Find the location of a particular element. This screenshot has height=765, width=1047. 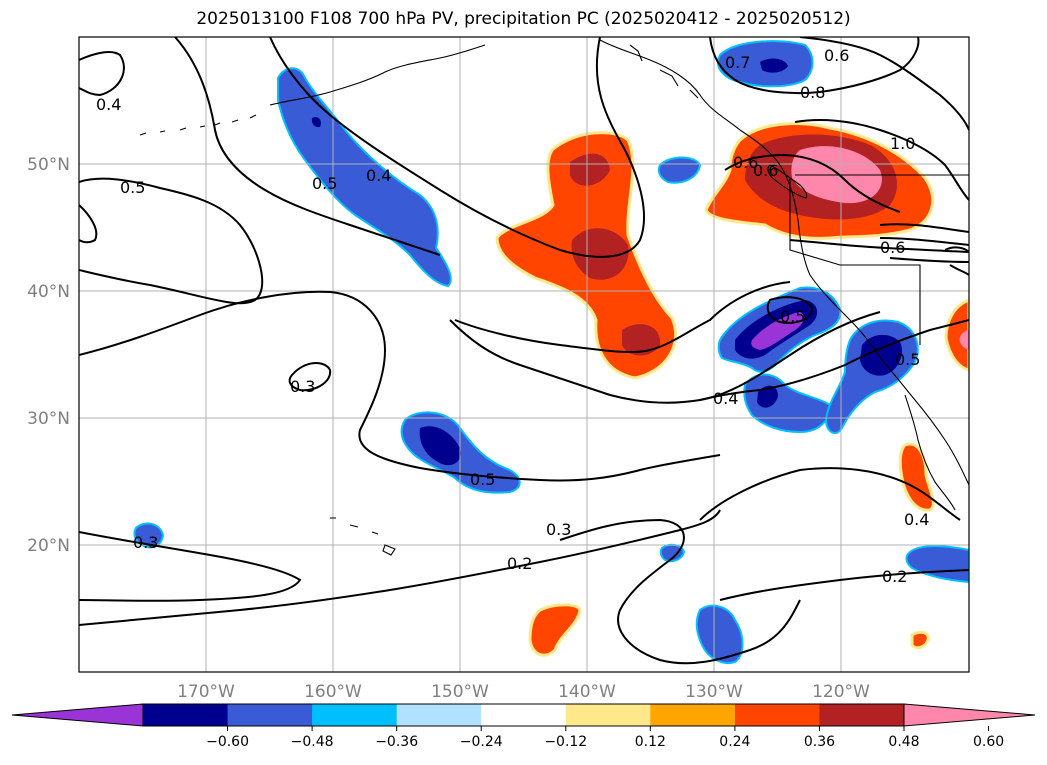

colorbar-tick-label: −0.12 is located at coordinates (565, 742).